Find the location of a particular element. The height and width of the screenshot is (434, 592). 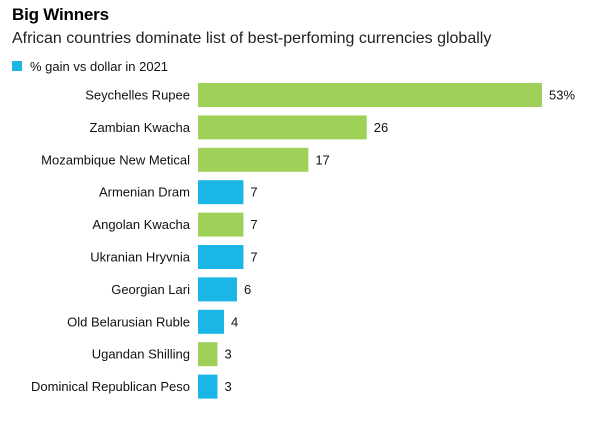

category-label: Old Belarusian Ruble is located at coordinates (128, 321).